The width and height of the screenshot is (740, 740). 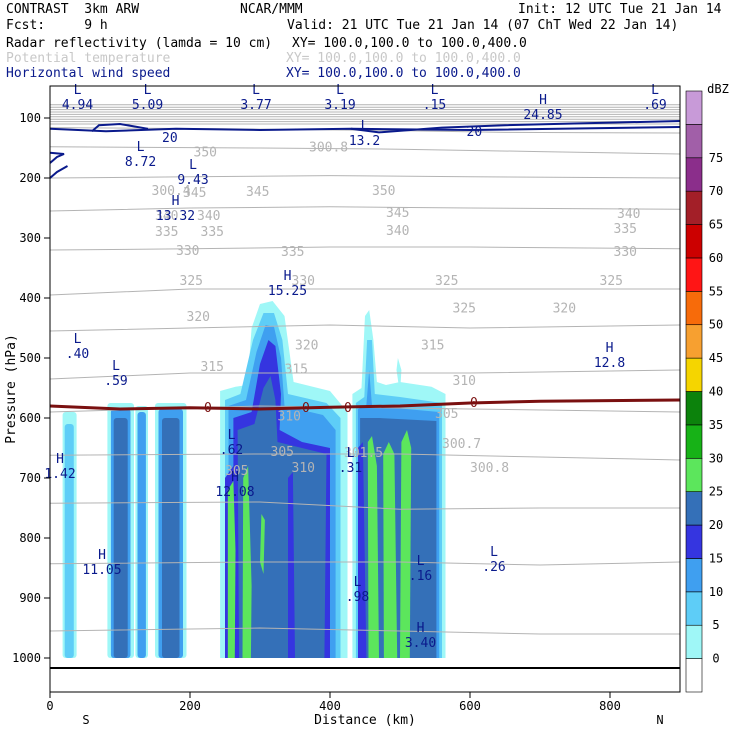 What do you see at coordinates (716, 358) in the screenshot?
I see `colorbar-label-9: 45` at bounding box center [716, 358].